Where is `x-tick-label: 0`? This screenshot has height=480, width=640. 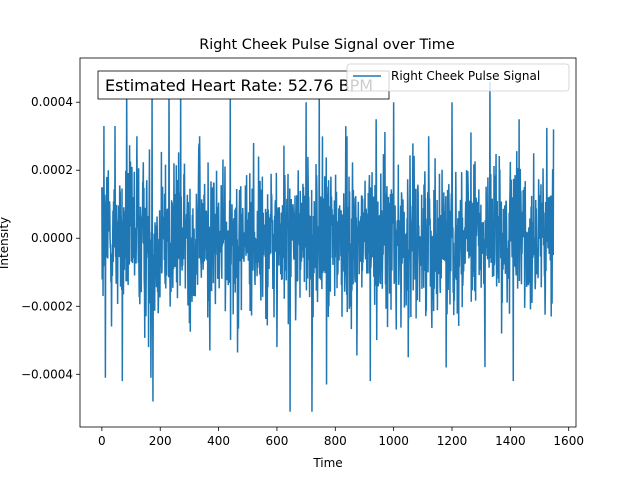 x-tick-label: 0 is located at coordinates (102, 441).